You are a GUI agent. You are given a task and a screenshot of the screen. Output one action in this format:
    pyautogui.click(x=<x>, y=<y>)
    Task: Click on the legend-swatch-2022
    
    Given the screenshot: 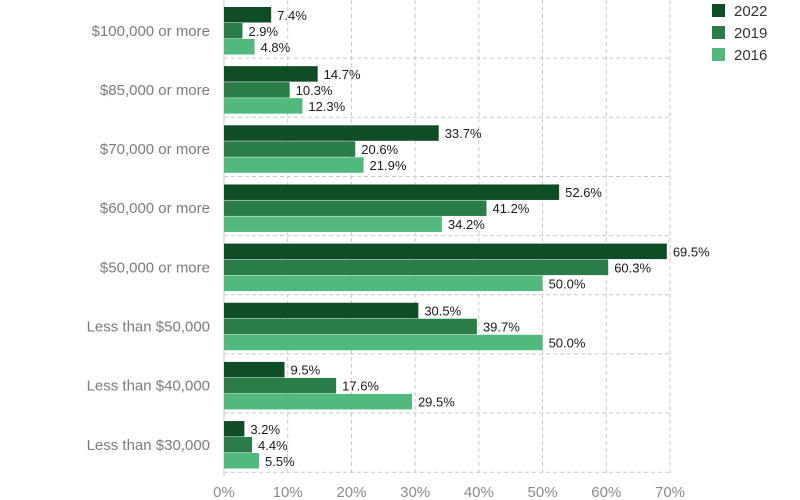 What is the action you would take?
    pyautogui.click(x=718, y=10)
    